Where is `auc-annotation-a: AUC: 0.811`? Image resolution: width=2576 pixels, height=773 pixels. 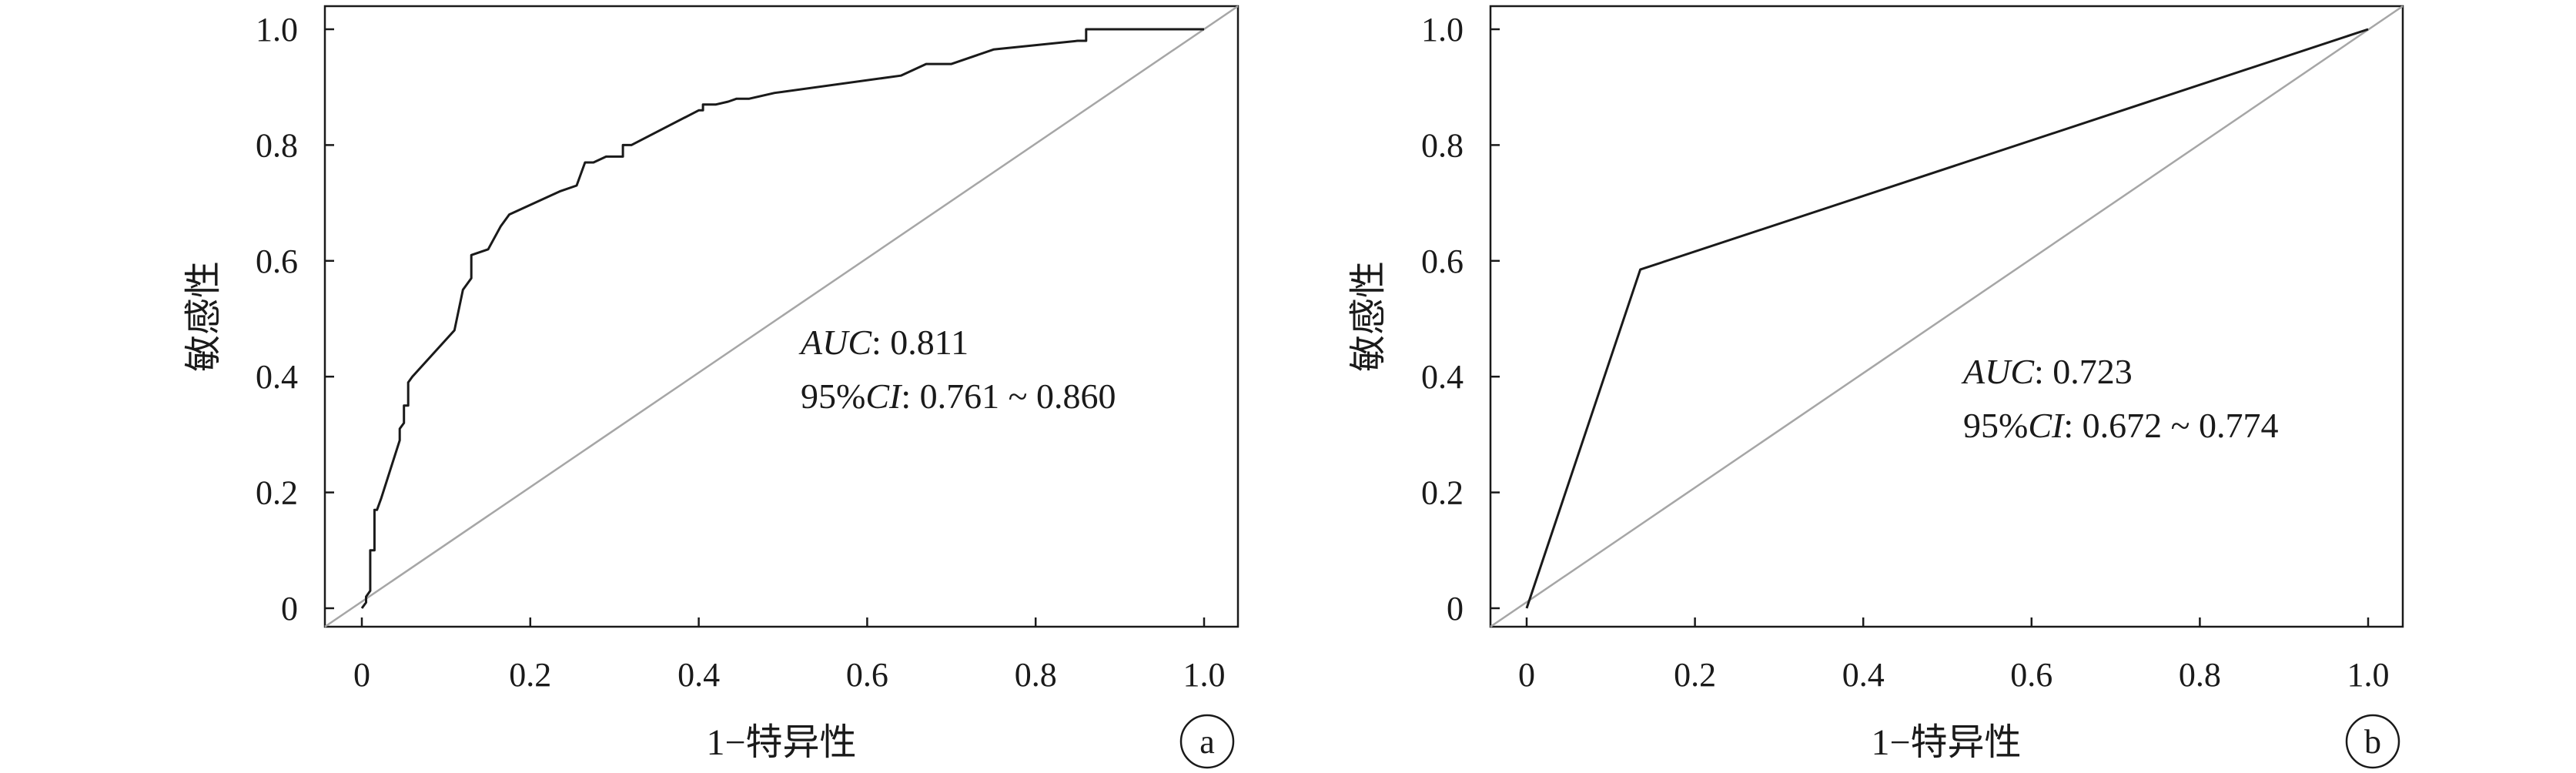 auc-annotation-a: AUC: 0.811 is located at coordinates (883, 342).